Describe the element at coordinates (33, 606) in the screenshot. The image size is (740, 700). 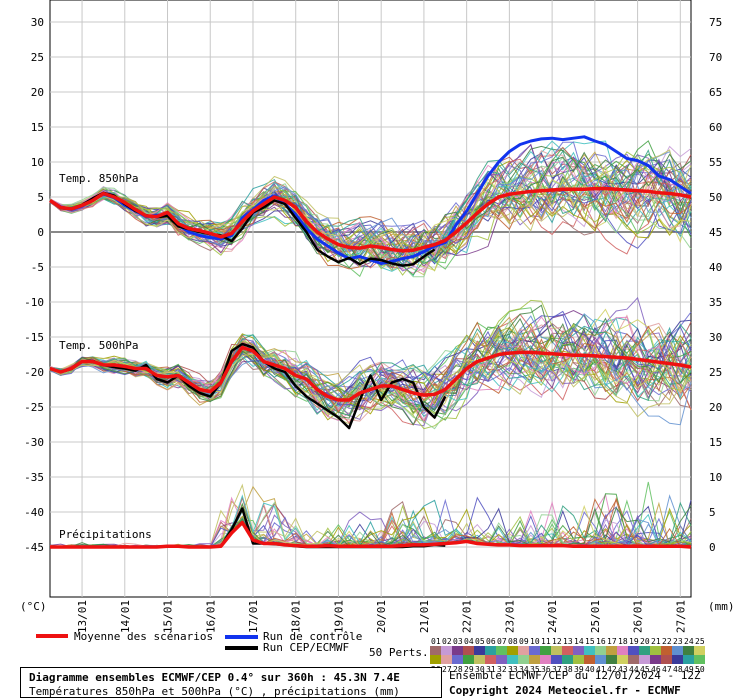
I see `left-axis-unit: (°C)` at that location.